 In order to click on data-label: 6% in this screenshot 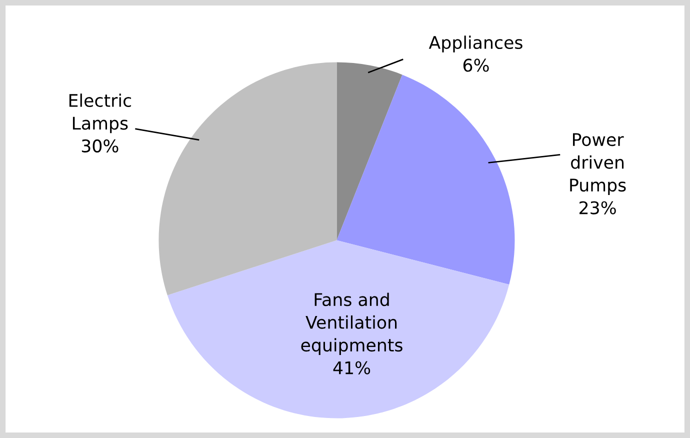, I will do `click(476, 65)`.